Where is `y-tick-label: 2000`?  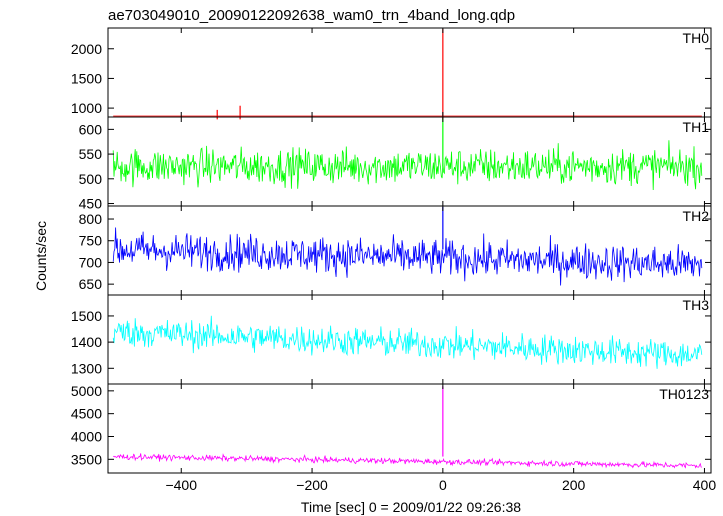 y-tick-label: 2000 is located at coordinates (86, 49).